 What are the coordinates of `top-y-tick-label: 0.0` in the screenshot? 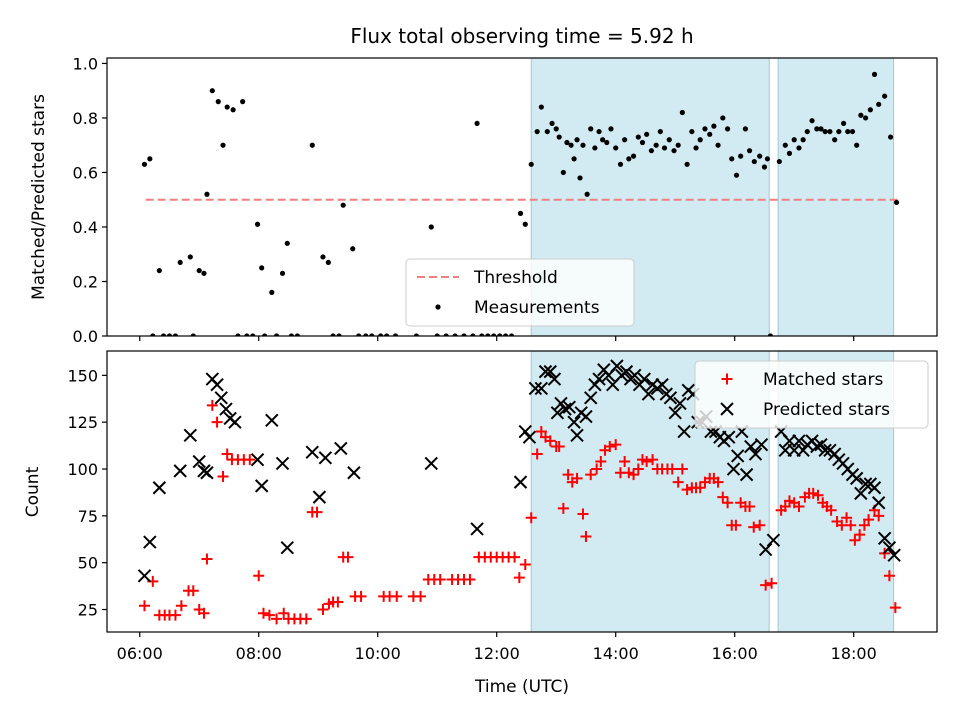 It's located at (85, 336).